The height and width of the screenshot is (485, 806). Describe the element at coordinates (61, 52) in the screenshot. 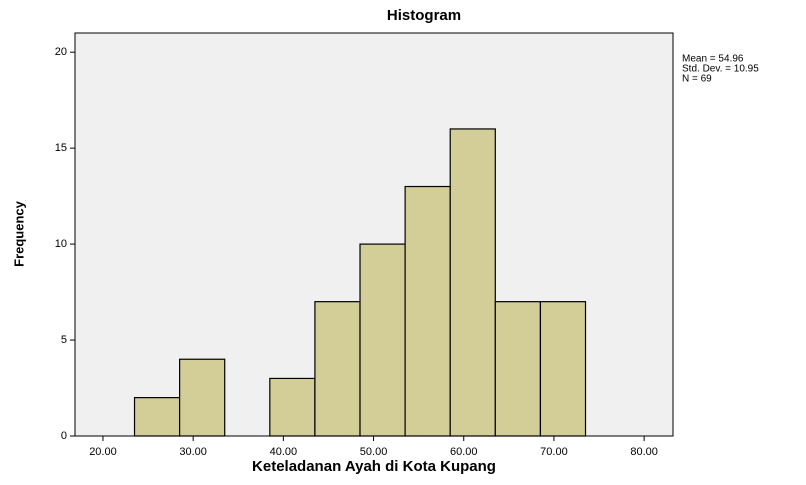

I see `y-tick-label: 20` at that location.